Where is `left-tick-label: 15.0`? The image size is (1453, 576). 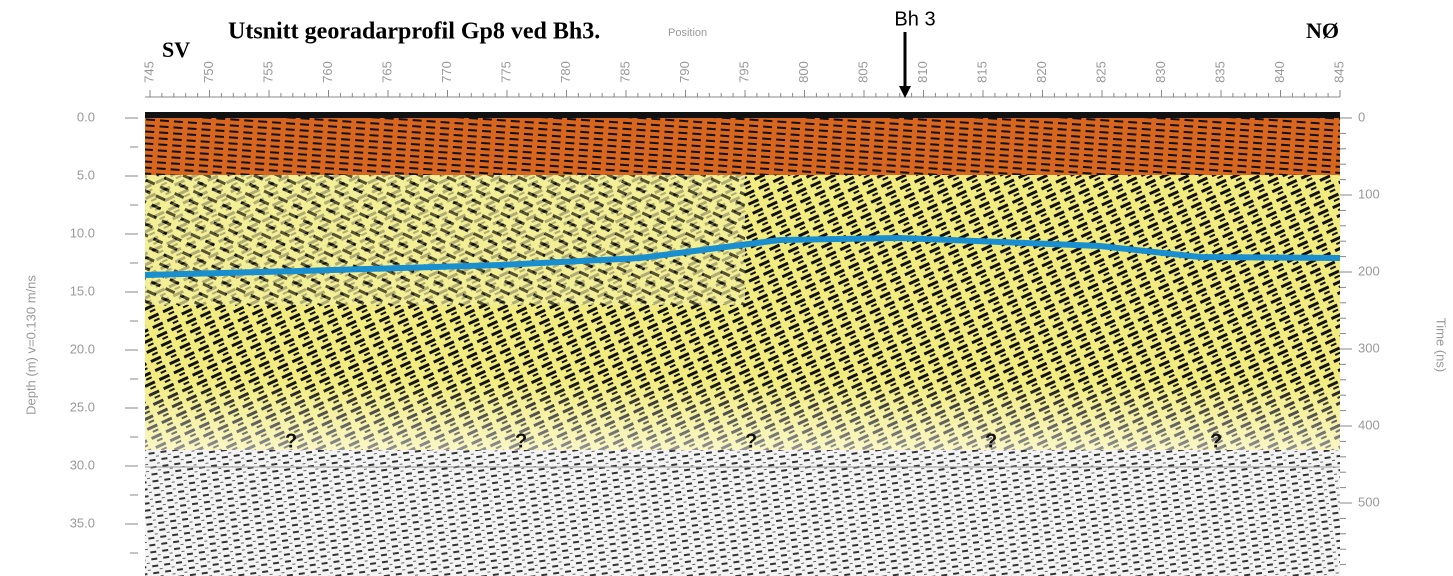 left-tick-label: 15.0 is located at coordinates (82, 290).